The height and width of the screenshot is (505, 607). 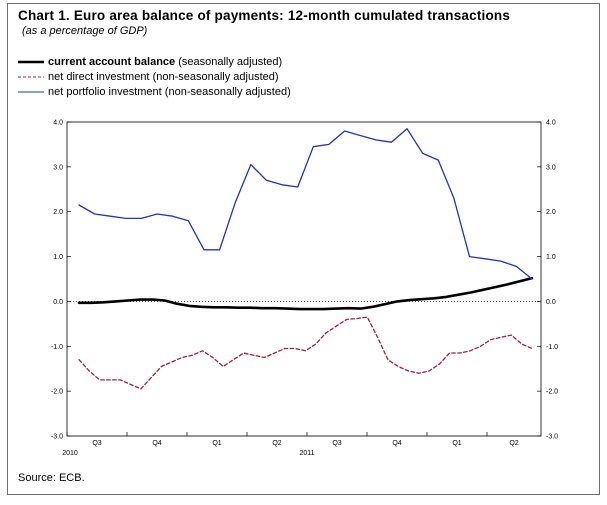 What do you see at coordinates (305, 293) in the screenshot?
I see `series-line-current-account` at bounding box center [305, 293].